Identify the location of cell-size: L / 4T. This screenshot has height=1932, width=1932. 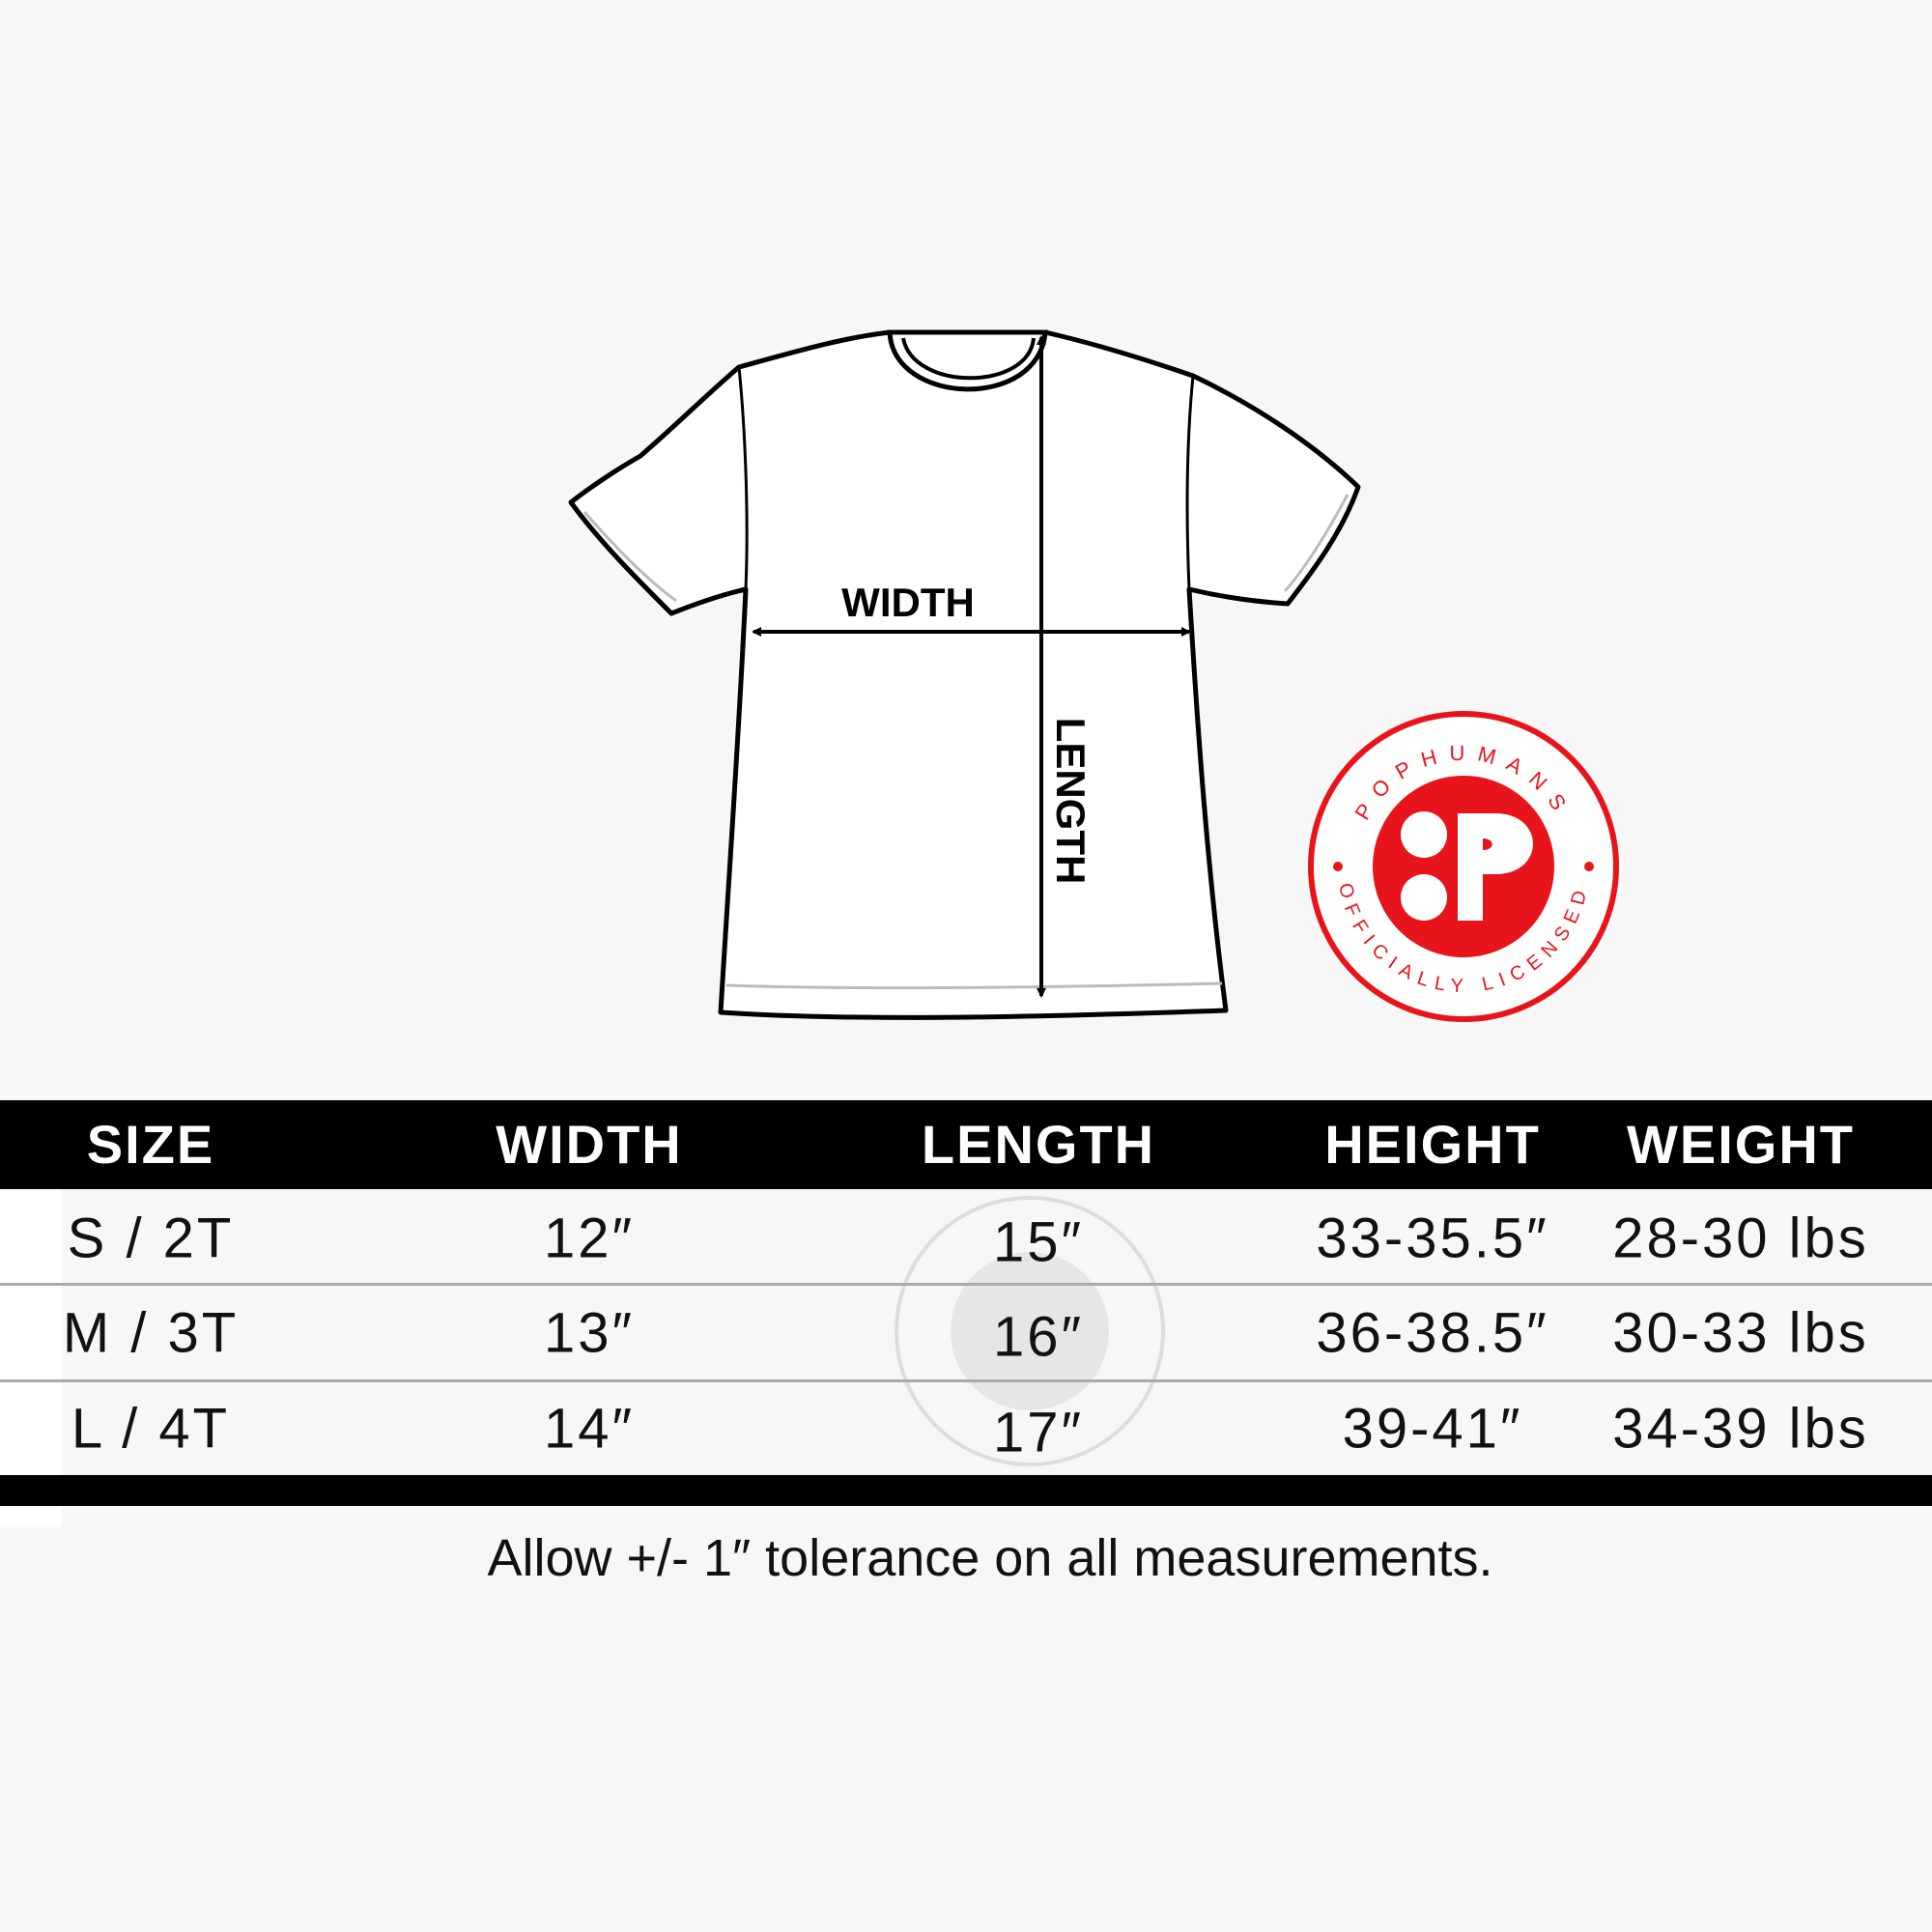
(151, 1429).